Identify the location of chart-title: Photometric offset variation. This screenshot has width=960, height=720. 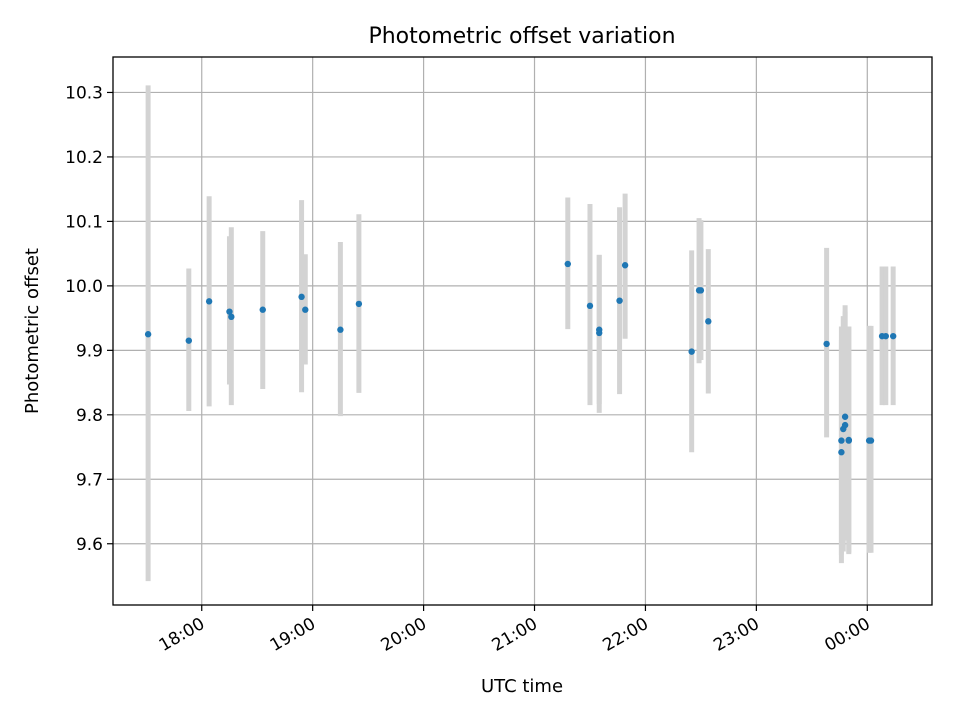
(521, 36).